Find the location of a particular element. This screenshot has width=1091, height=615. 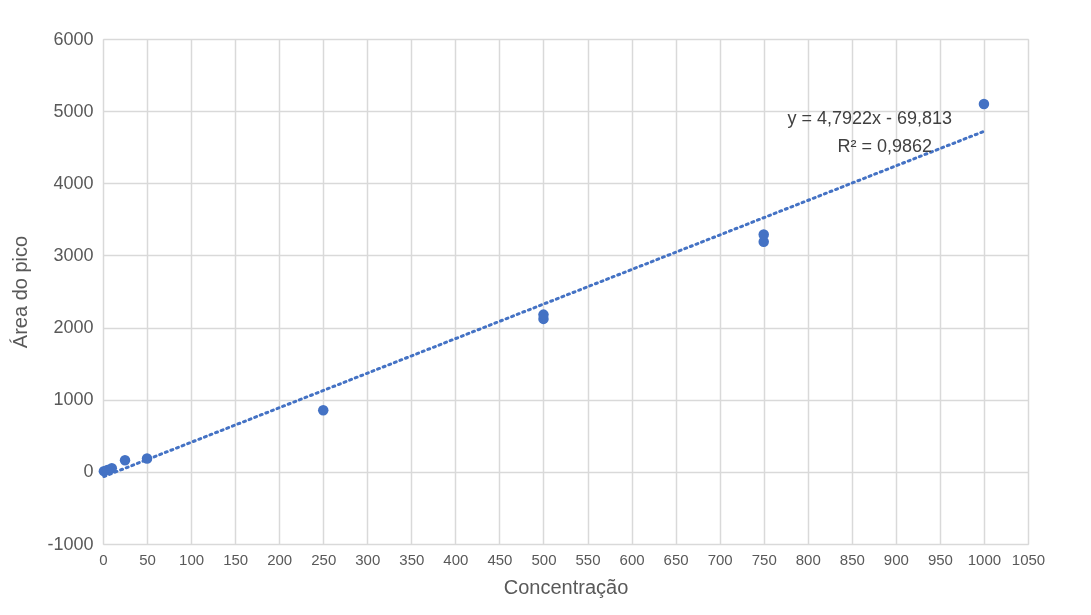

x-tick-label: 0 is located at coordinates (103, 559).